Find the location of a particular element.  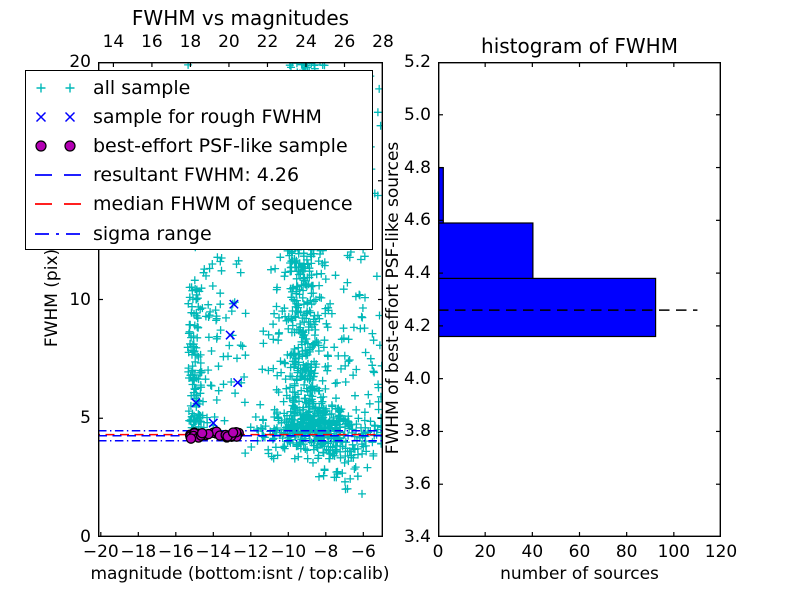

x-marker-icon is located at coordinates (58, 117).